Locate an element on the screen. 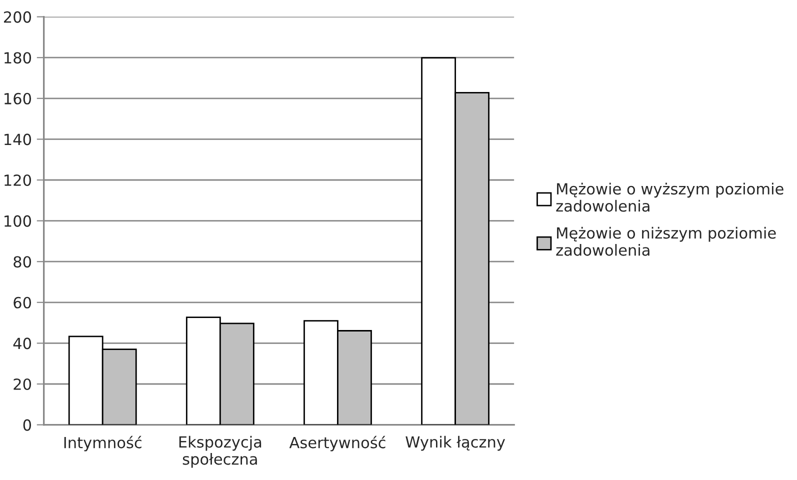 The image size is (797, 480). y-tick-label: 140 is located at coordinates (18, 140).